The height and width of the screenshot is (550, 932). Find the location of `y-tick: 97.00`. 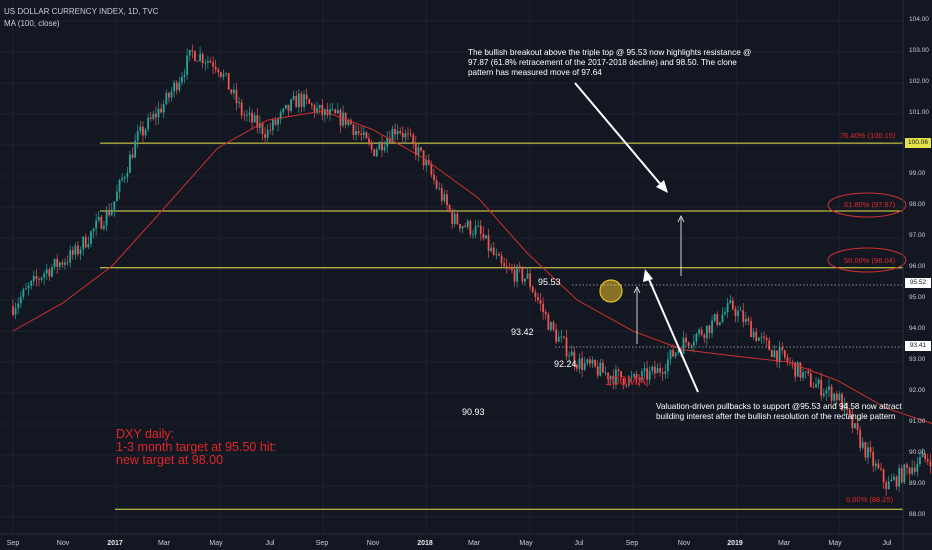

y-tick: 97.00 is located at coordinates (917, 235).